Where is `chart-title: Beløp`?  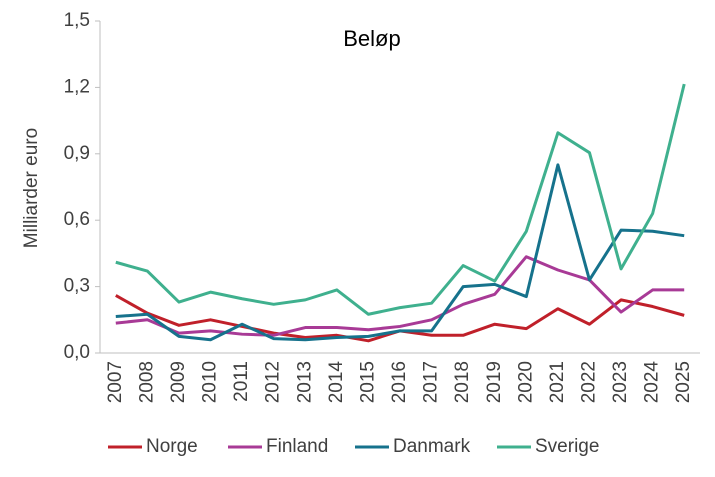 chart-title: Beløp is located at coordinates (371, 38).